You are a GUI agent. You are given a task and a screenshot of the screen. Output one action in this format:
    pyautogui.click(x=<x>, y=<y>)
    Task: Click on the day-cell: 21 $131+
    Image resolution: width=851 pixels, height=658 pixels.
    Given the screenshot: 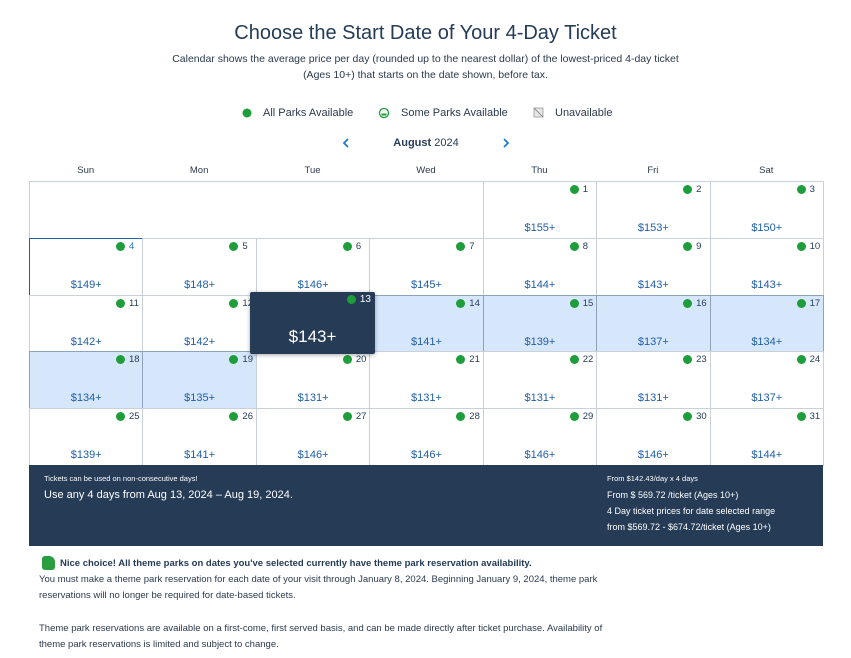 What is the action you would take?
    pyautogui.click(x=426, y=380)
    